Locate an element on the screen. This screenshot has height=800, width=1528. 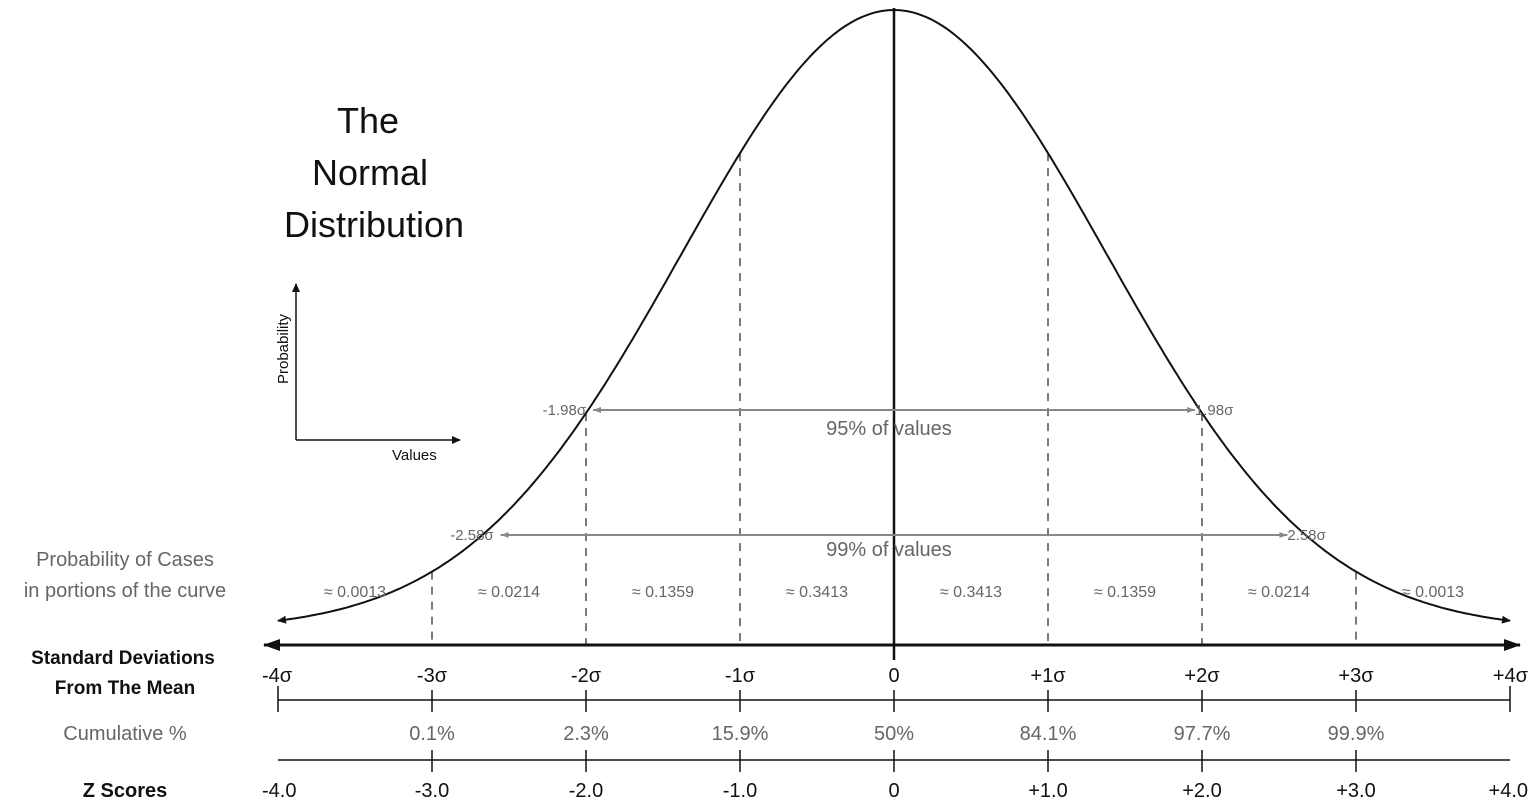
interval-99-left-label: -2.58σ is located at coordinates (472, 535).